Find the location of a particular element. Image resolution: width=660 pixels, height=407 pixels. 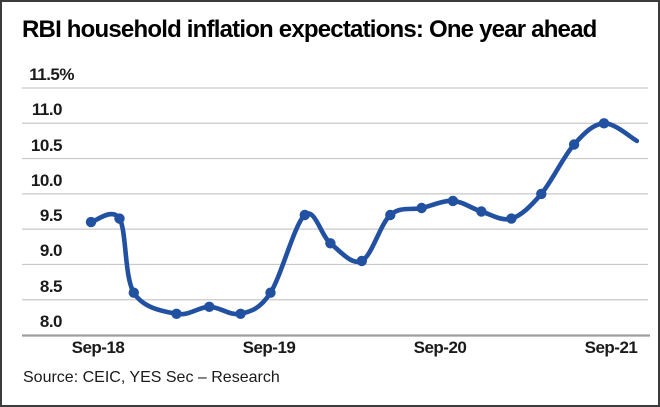

y-tick-label: 10.0 is located at coordinates (46, 180).